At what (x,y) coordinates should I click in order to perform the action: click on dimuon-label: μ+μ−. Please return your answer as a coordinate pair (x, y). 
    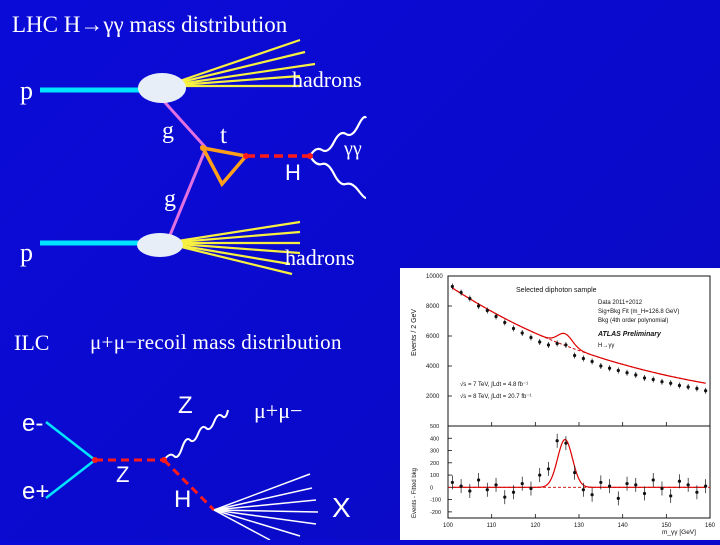
    Looking at the image, I should click on (278, 410).